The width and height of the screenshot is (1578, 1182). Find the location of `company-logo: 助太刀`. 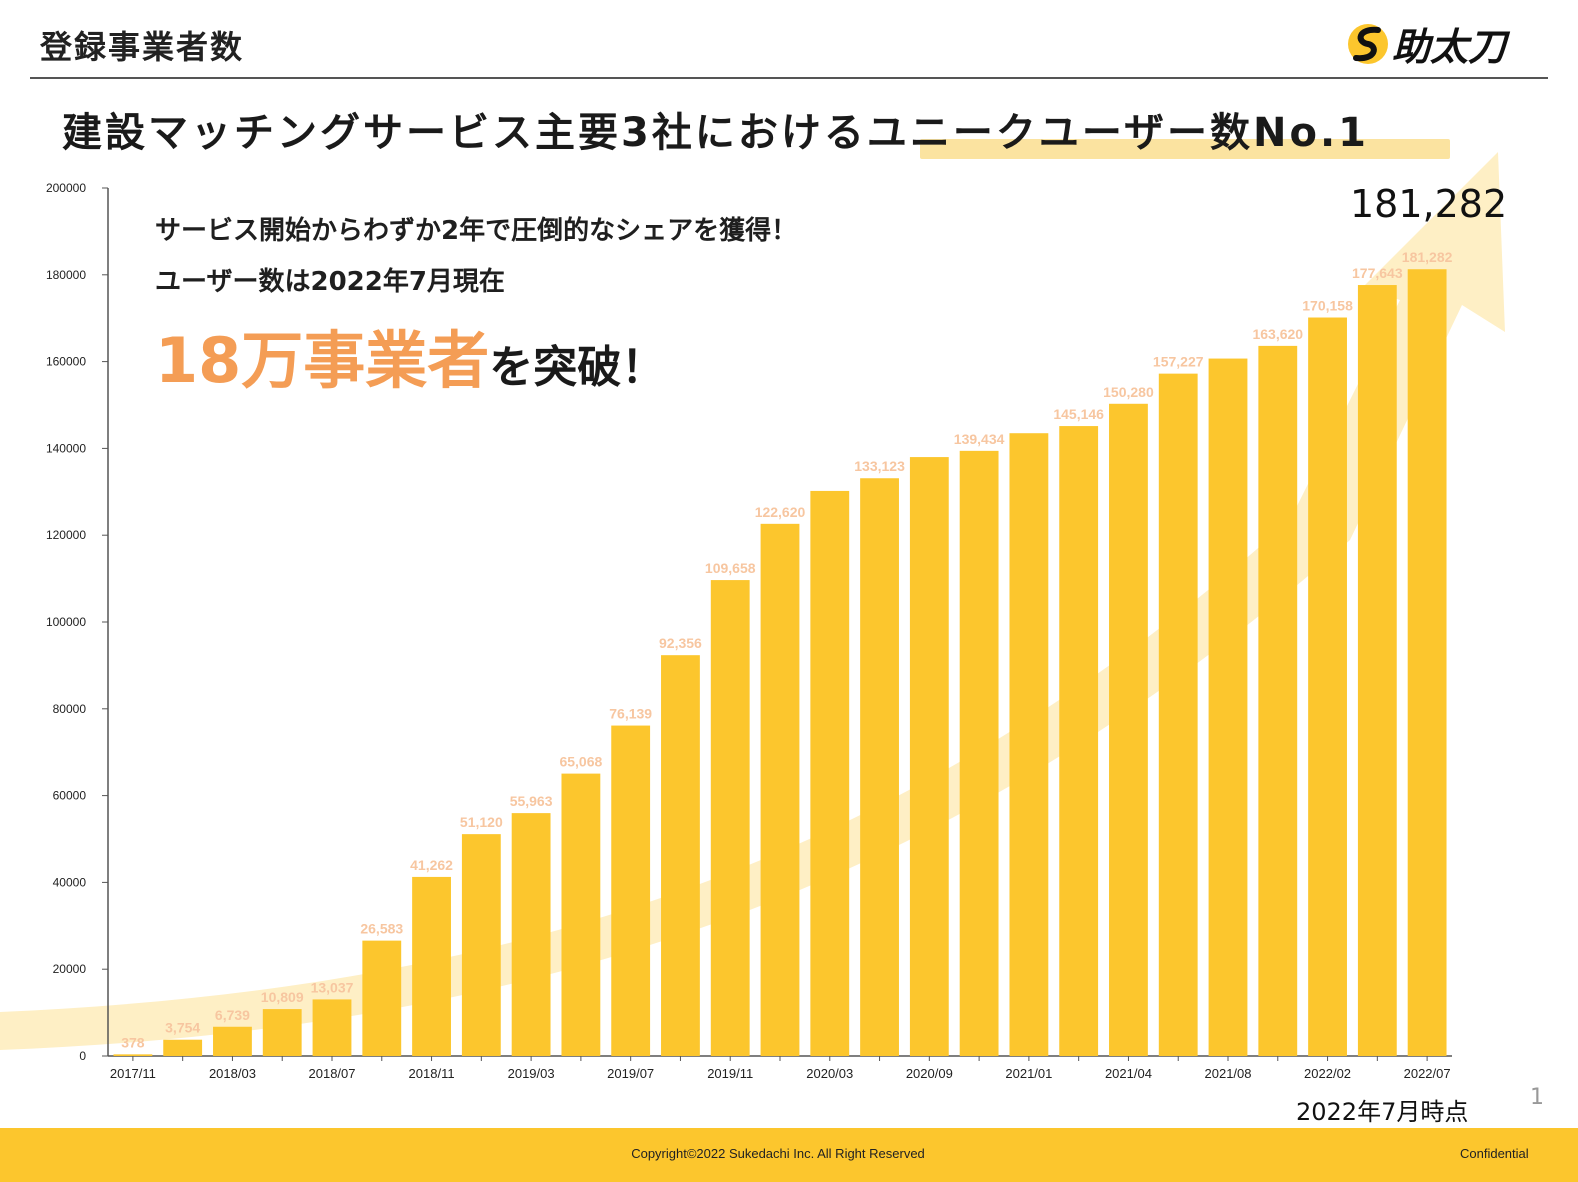

company-logo: 助太刀 is located at coordinates (1429, 46).